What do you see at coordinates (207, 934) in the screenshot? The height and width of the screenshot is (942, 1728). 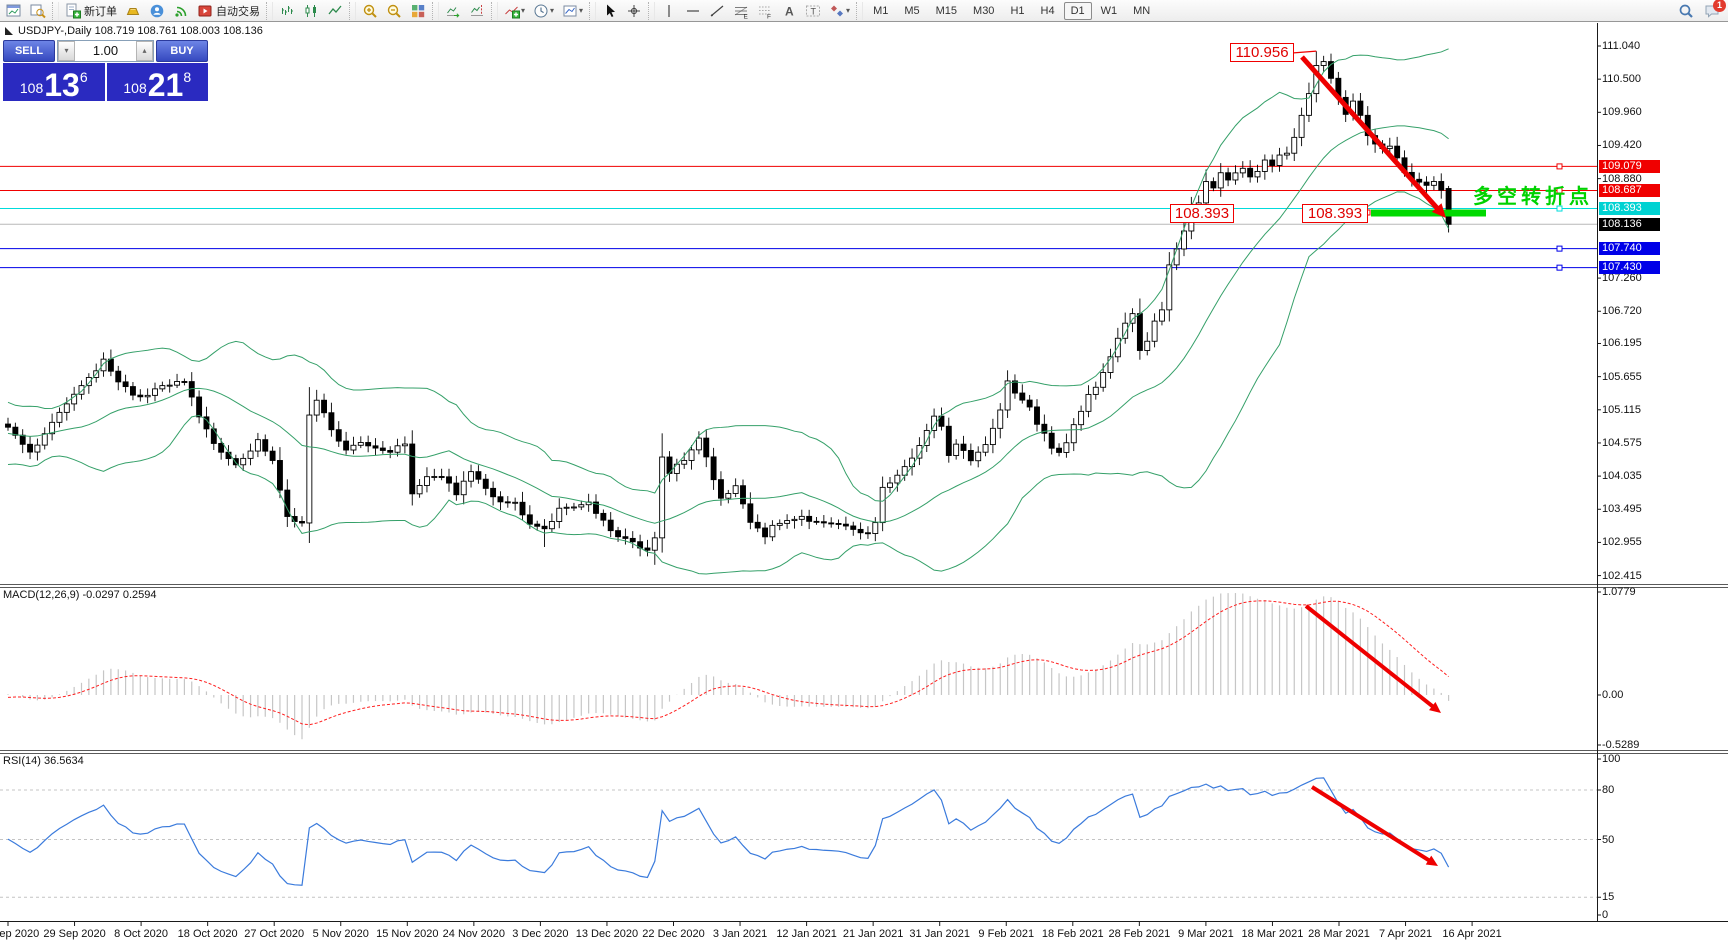 I see `date-tick-label: 18 Oct 2020` at bounding box center [207, 934].